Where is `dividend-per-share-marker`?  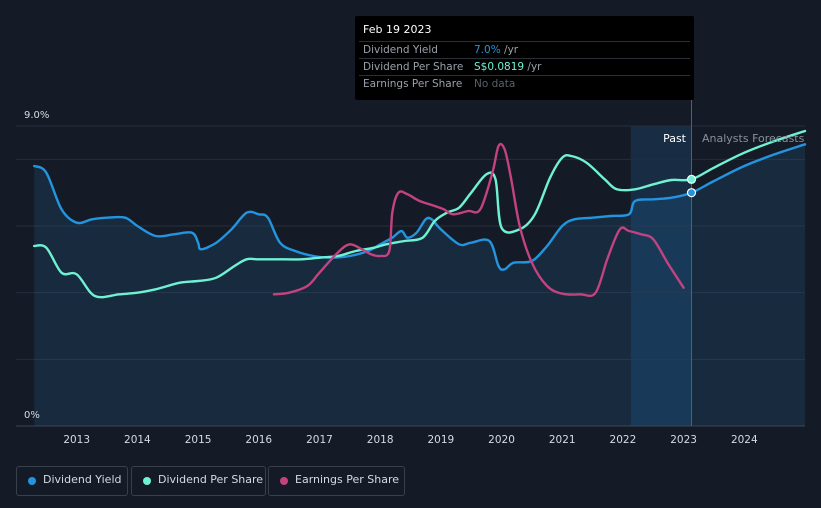 dividend-per-share-marker is located at coordinates (691, 179).